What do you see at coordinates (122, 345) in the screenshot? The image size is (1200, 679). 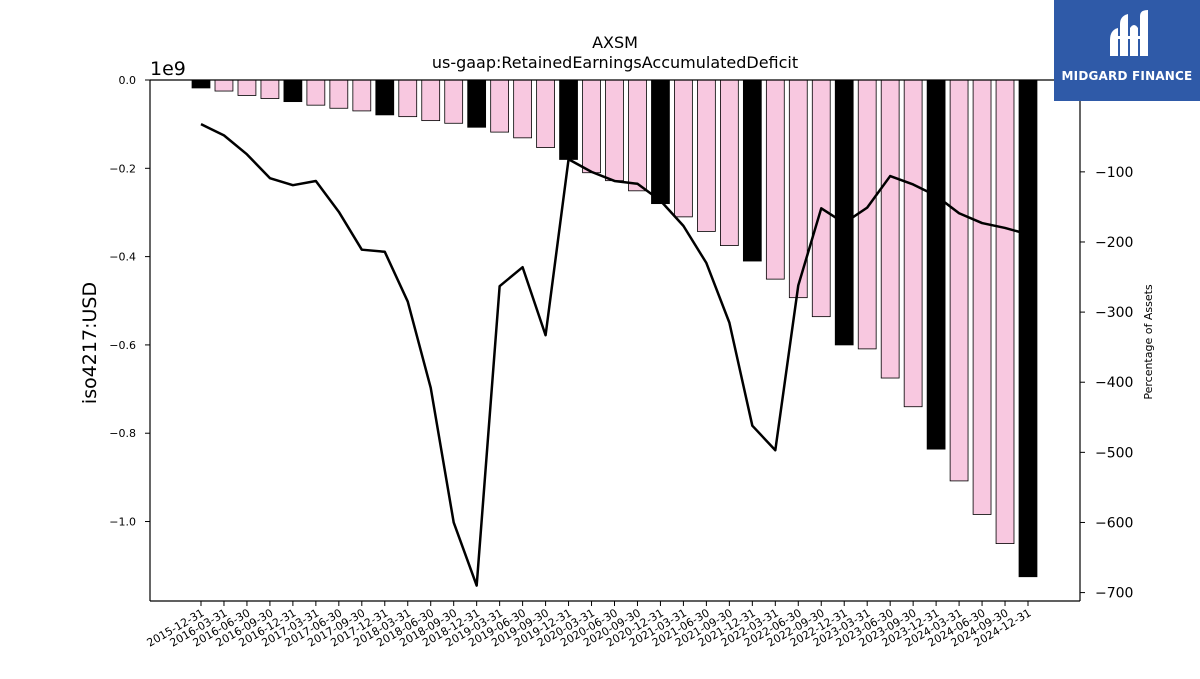 I see `y-tick-label: −0.6` at bounding box center [122, 345].